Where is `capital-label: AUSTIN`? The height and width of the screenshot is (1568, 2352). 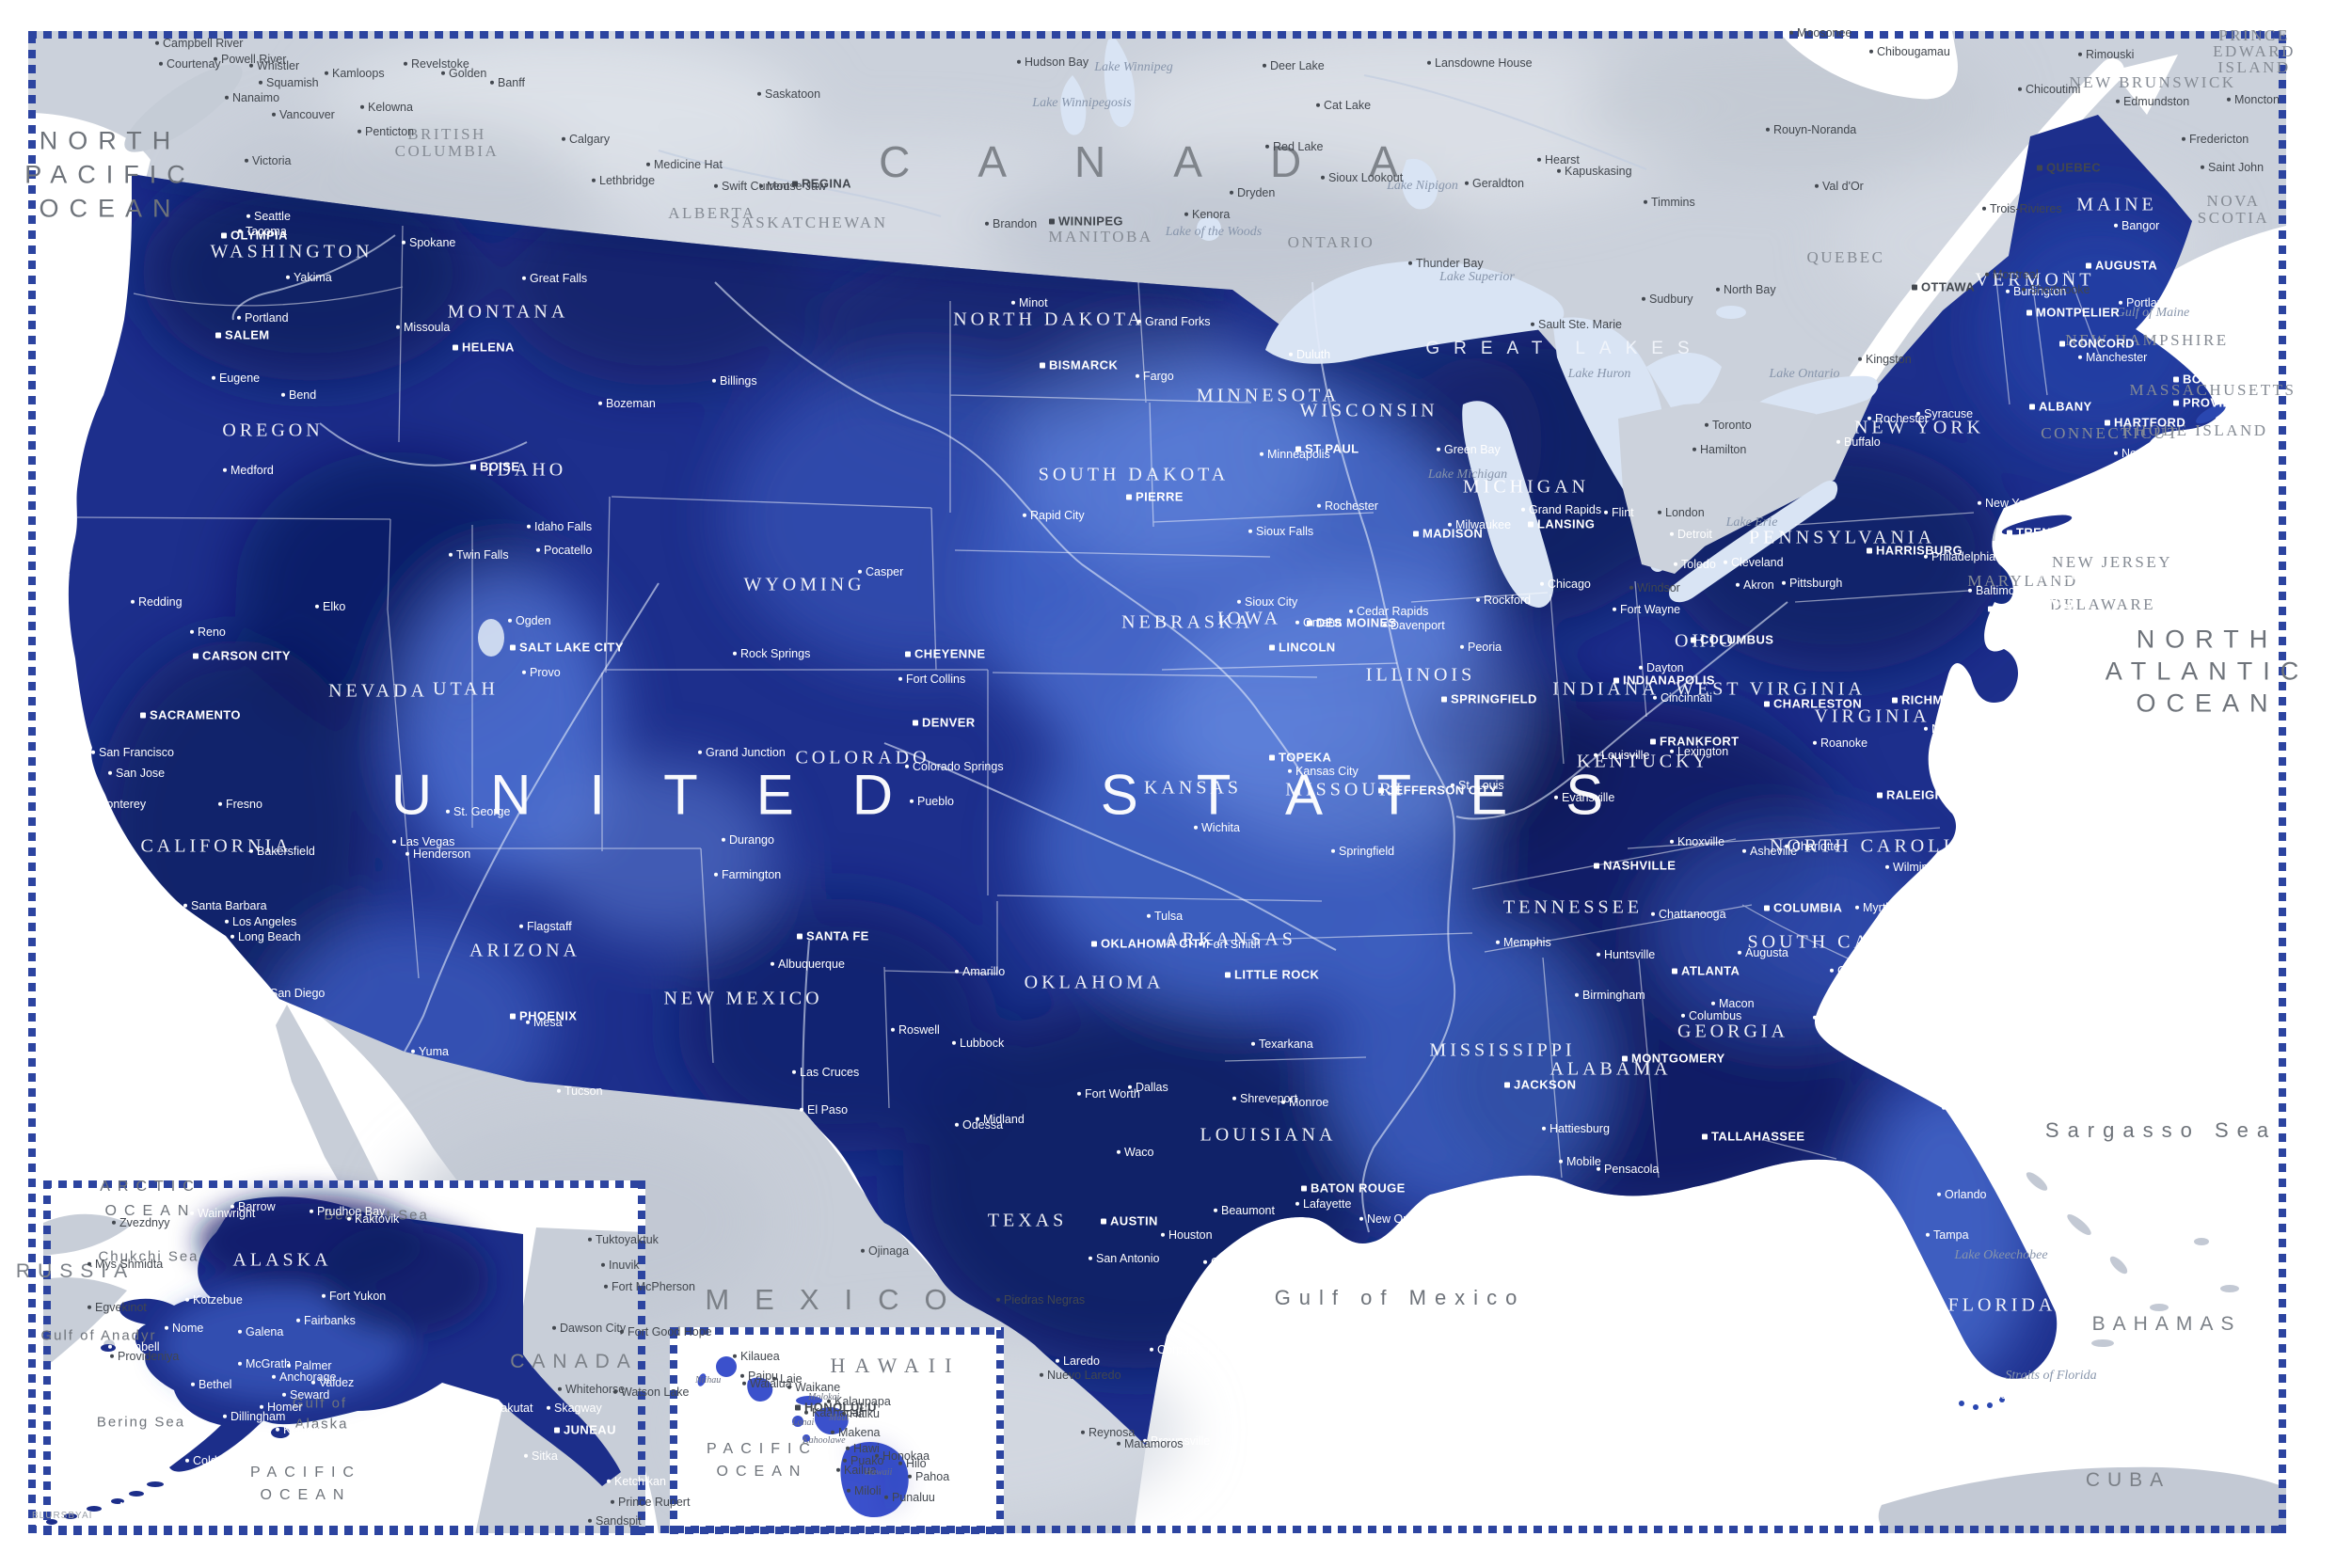 capital-label: AUSTIN is located at coordinates (1129, 1221).